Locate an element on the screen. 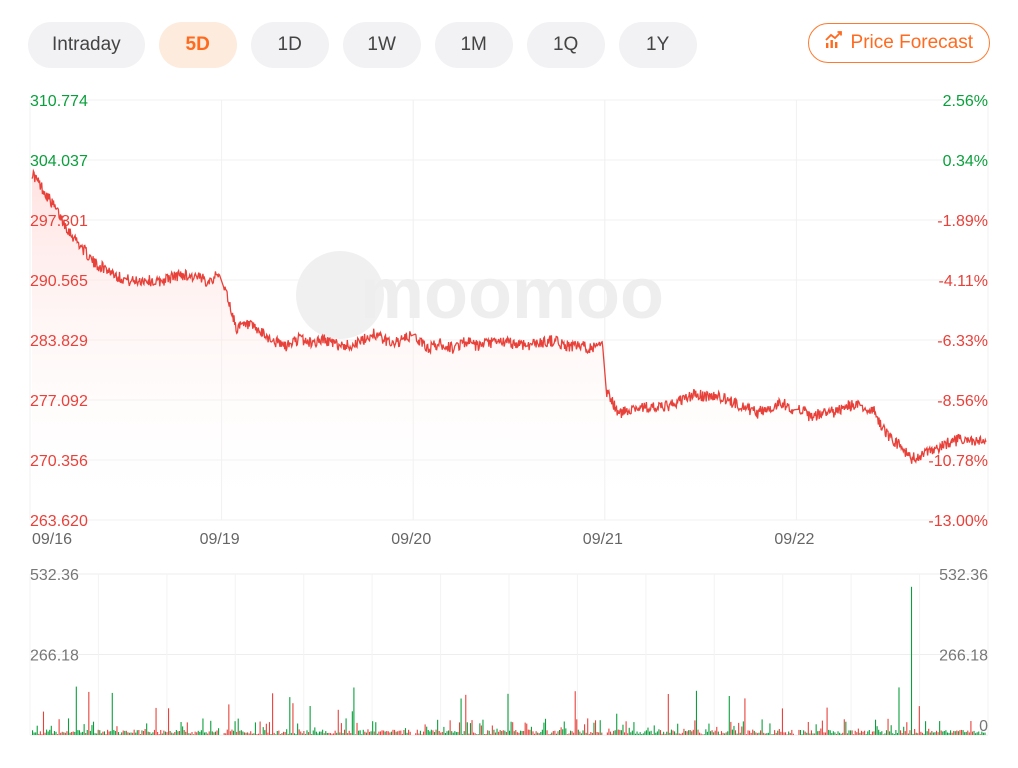 Image resolution: width=1018 pixels, height=768 pixels. price-tick-label: 277.092 is located at coordinates (59, 401).